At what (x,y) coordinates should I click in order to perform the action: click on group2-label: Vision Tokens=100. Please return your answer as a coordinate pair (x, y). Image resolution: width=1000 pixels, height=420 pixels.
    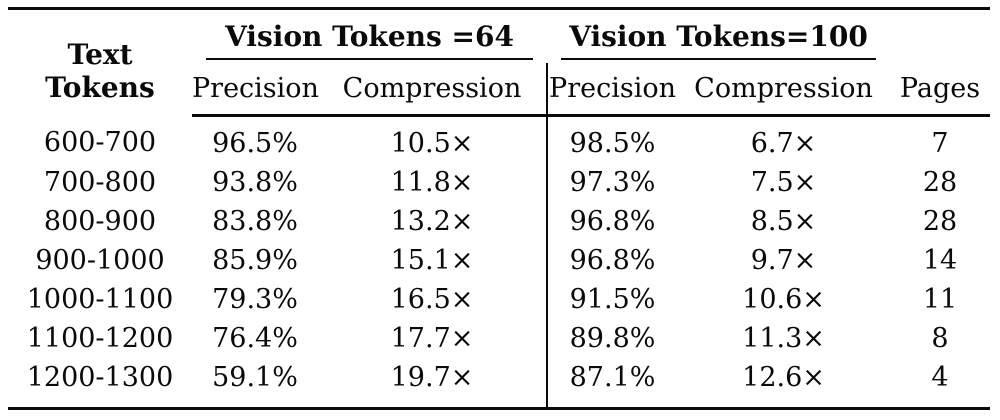
    Looking at the image, I should click on (718, 36).